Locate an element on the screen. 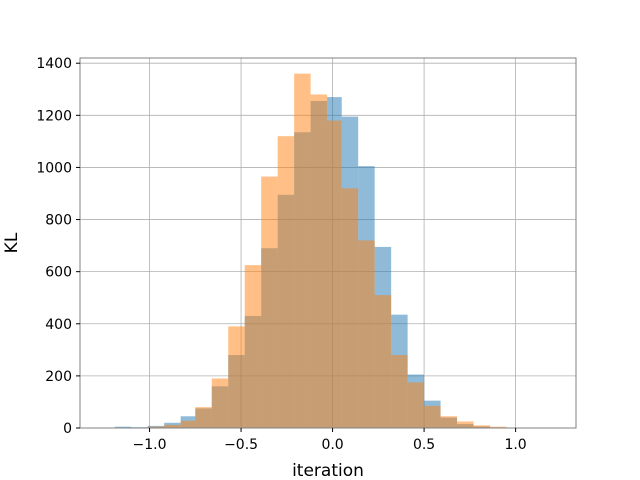  y-tick-label: 200 is located at coordinates (58, 377).